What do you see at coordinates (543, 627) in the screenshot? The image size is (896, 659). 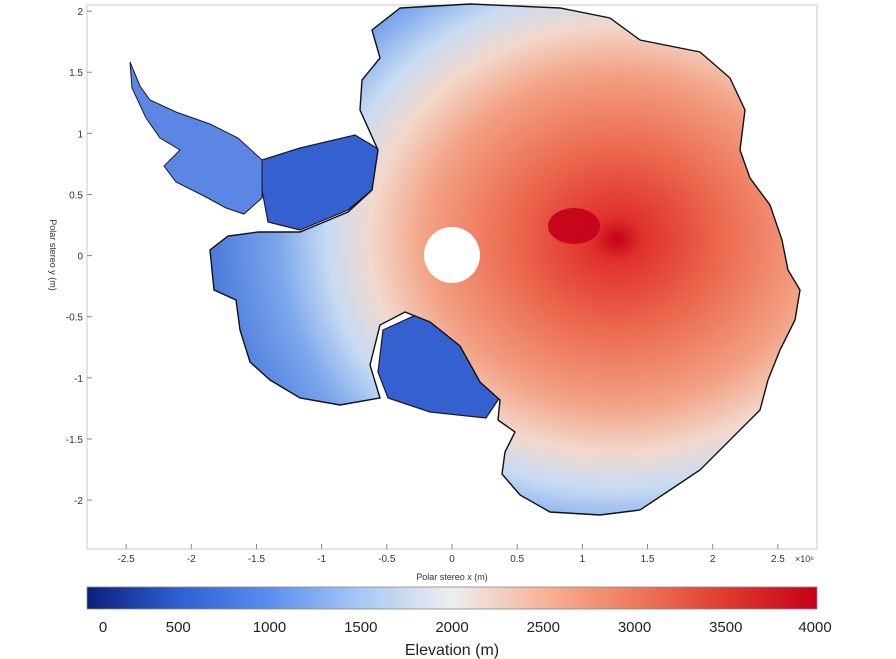 I see `colorbar-tick-label: 2500` at bounding box center [543, 627].